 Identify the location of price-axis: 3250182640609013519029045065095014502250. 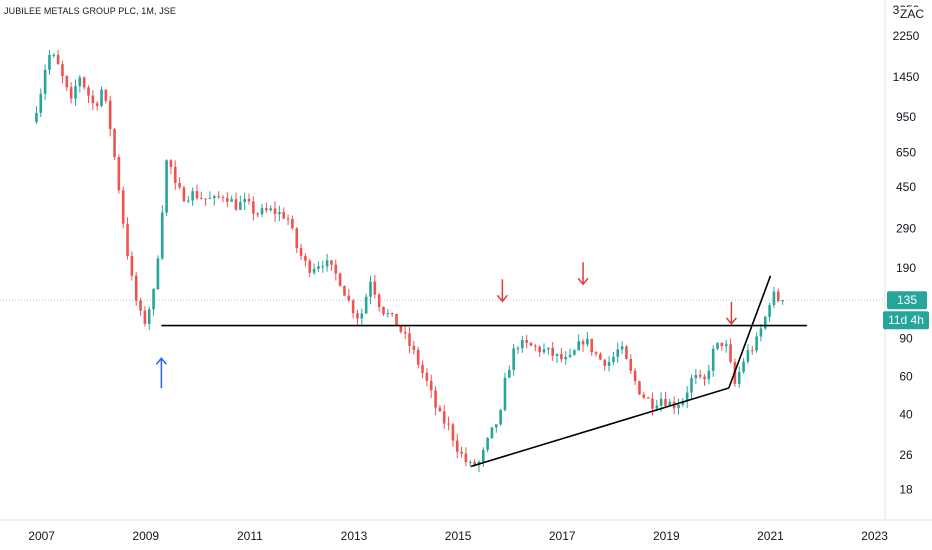
(906, 249).